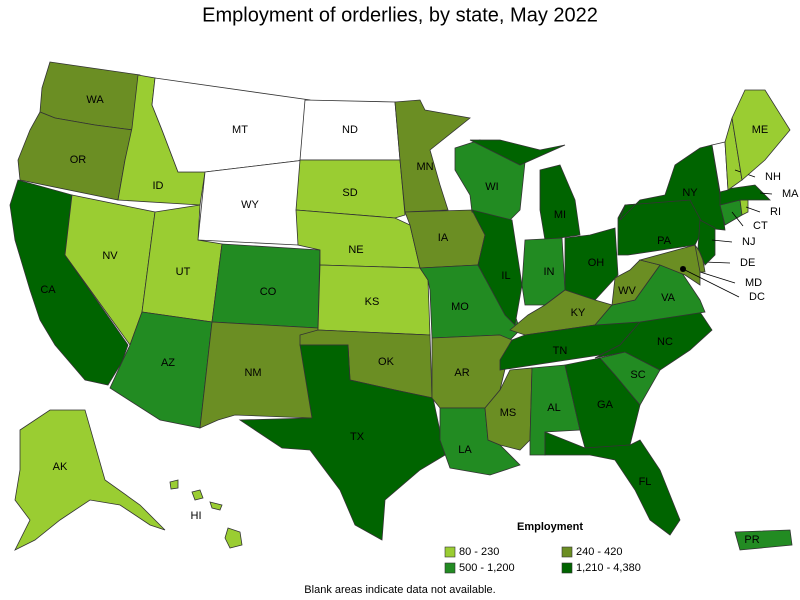 This screenshot has height=600, width=800. What do you see at coordinates (775, 212) in the screenshot?
I see `state-label: RI` at bounding box center [775, 212].